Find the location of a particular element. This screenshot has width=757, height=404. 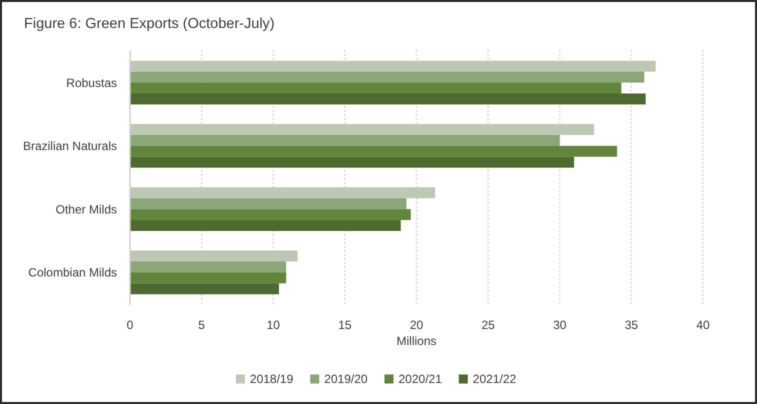

legend-label: 2019/20 is located at coordinates (346, 379).